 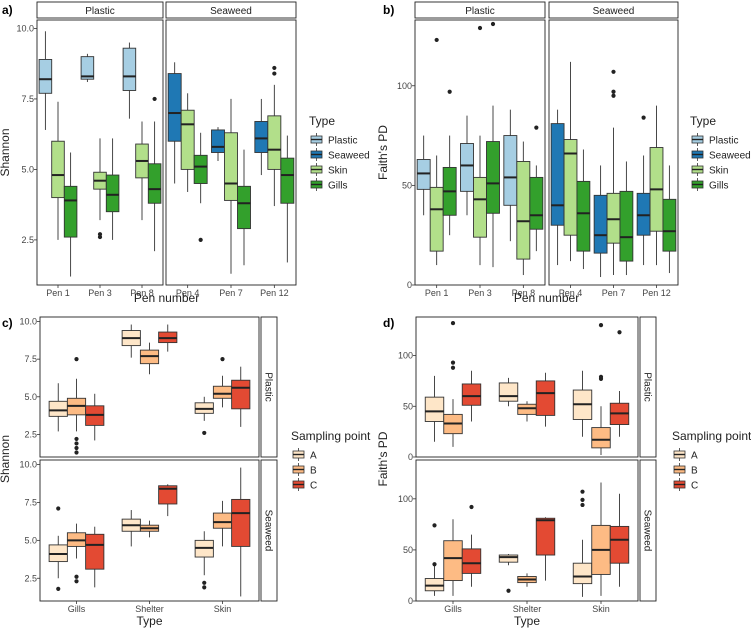 I want to click on facet-plastic: Plastic 2.5 5.0 7.5 10.0, so click(x=148, y=387).